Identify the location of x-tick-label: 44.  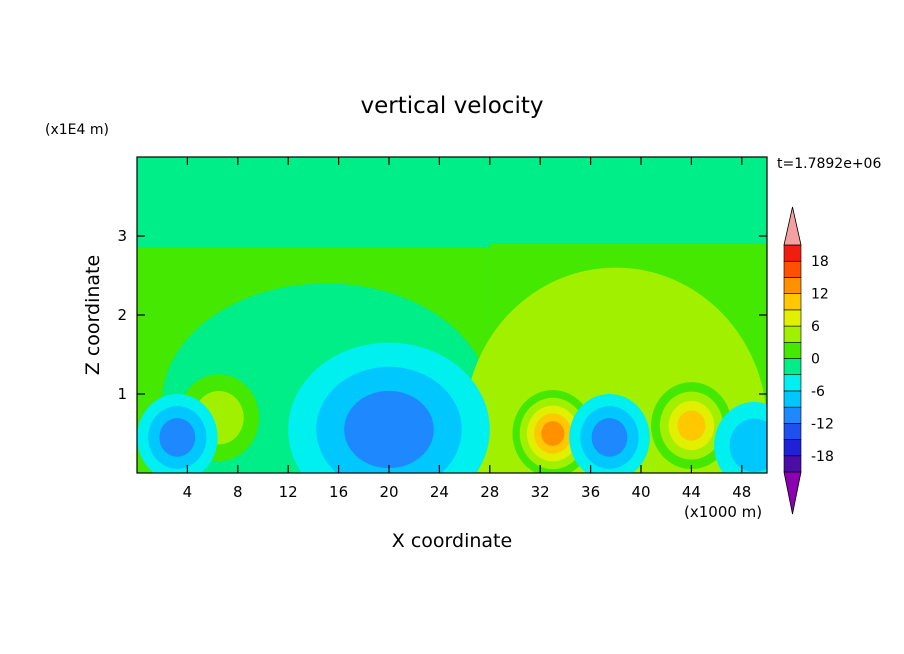
(691, 492).